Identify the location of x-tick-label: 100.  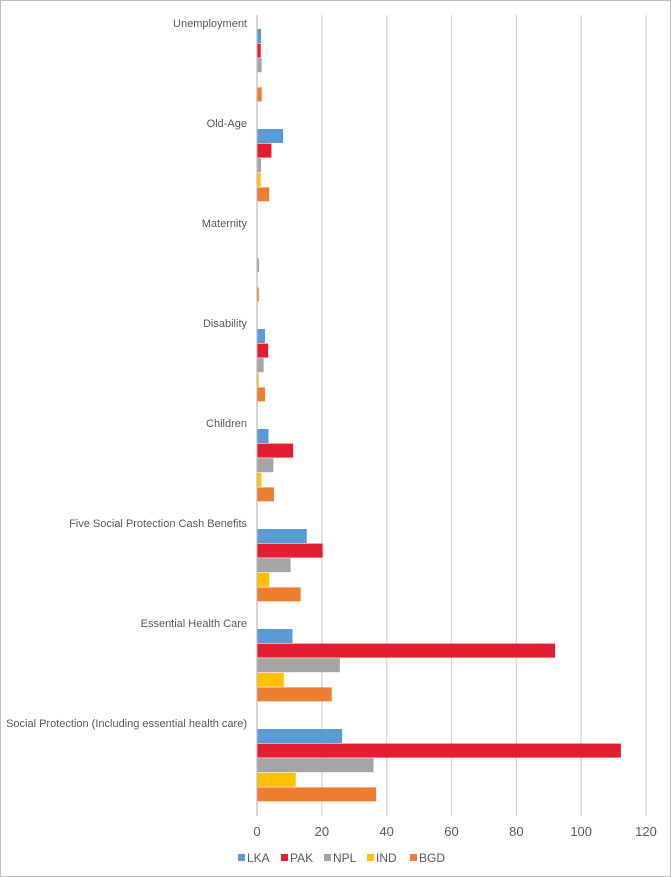
(581, 831).